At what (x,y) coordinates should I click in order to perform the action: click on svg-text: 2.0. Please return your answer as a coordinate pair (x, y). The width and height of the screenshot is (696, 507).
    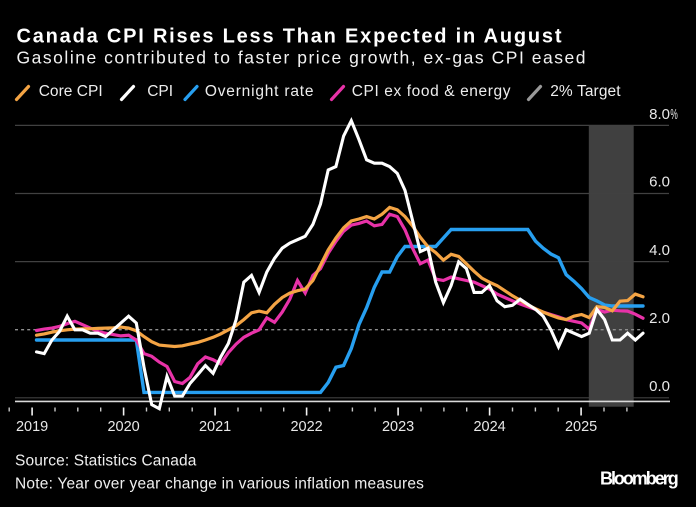
    Looking at the image, I should click on (659, 318).